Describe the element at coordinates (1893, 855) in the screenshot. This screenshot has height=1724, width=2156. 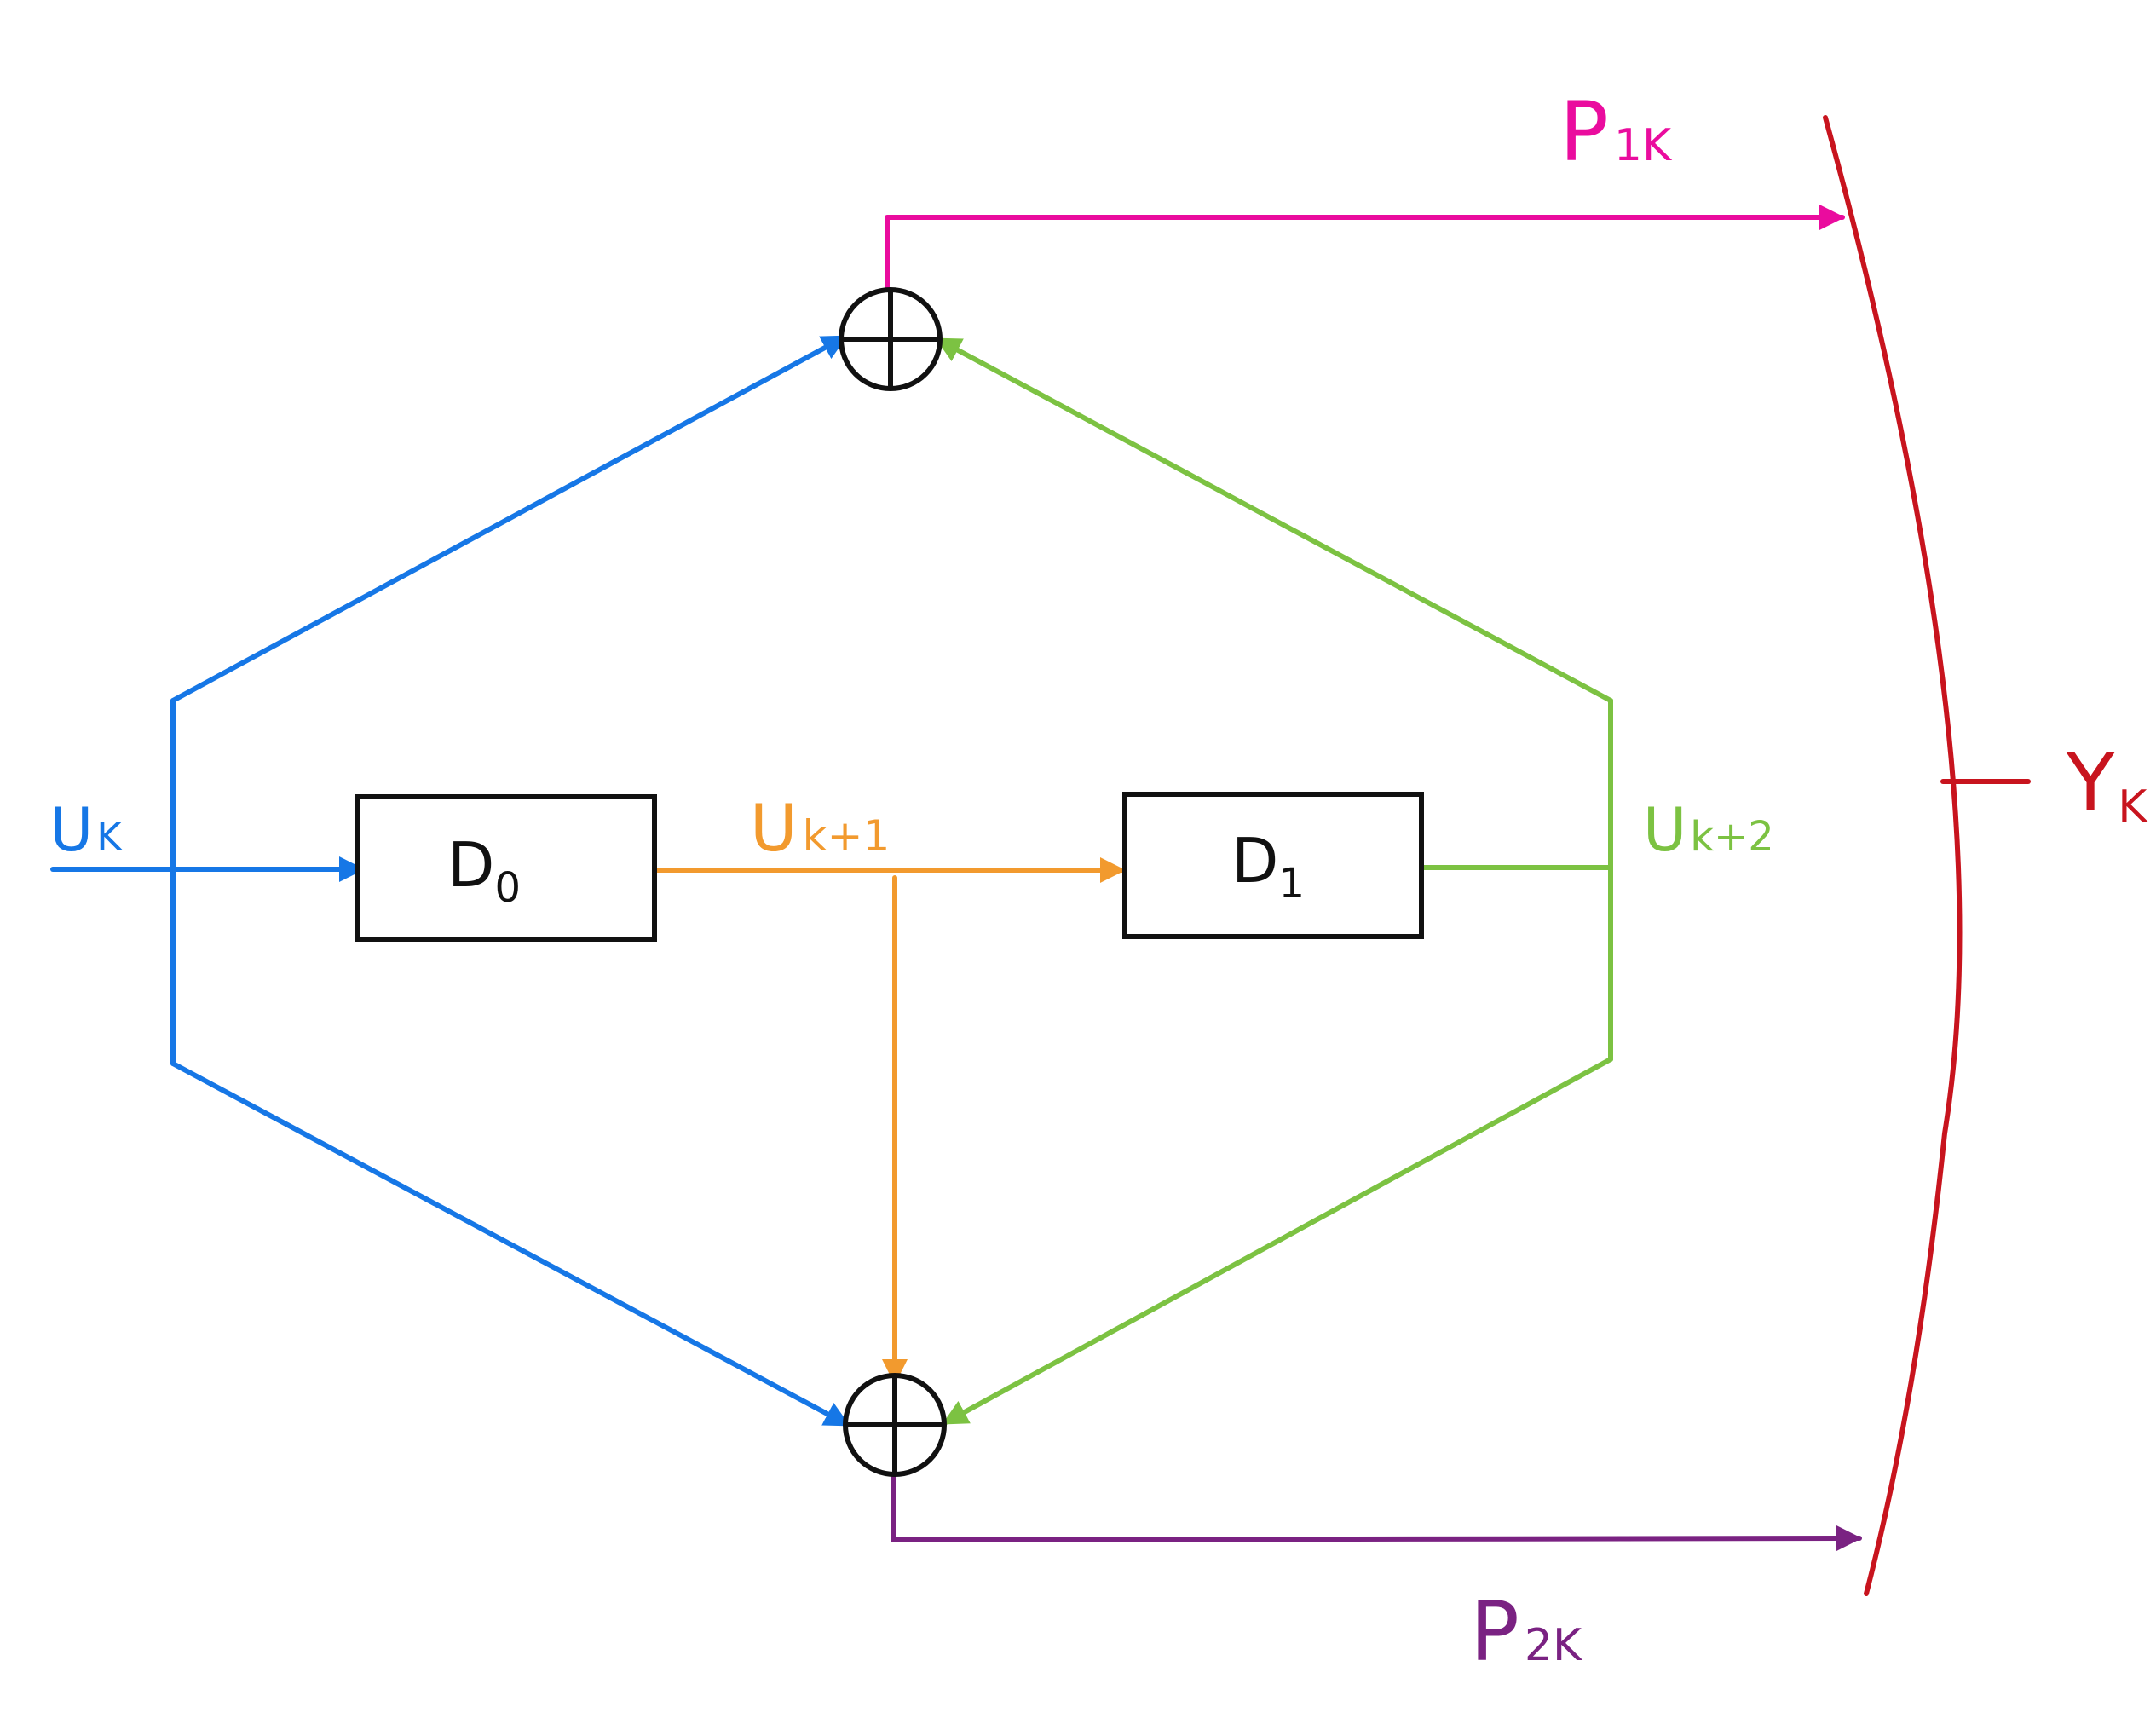
I see `output-bracket-curve` at that location.